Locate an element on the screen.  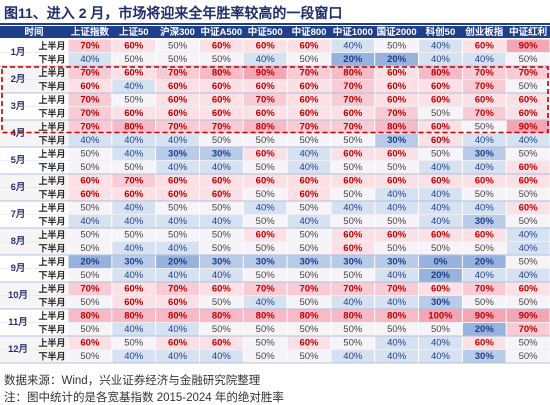
cell-value: 30% is located at coordinates (266, 262).